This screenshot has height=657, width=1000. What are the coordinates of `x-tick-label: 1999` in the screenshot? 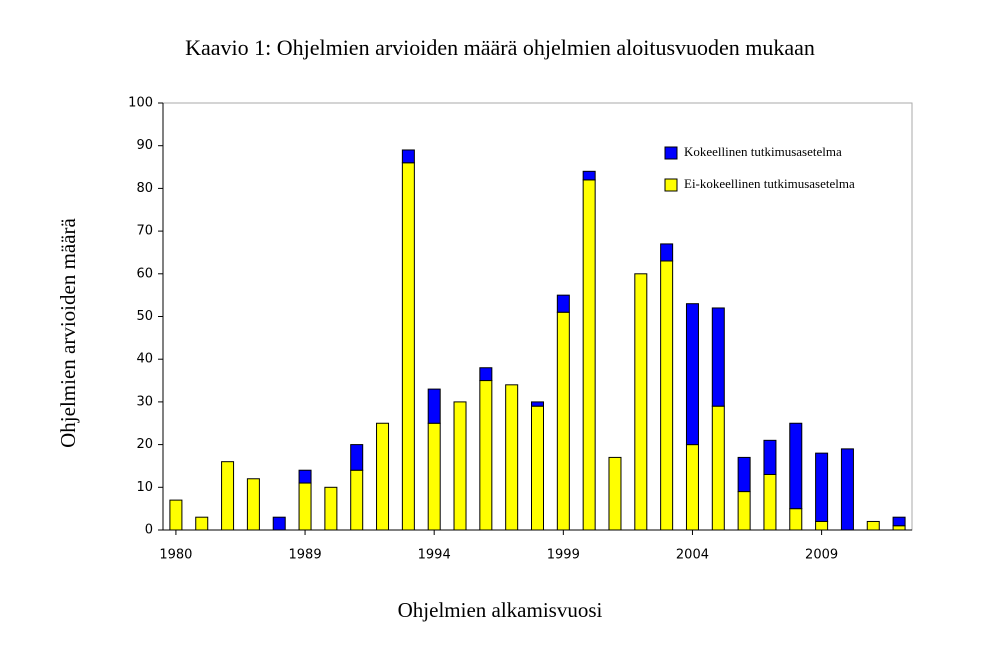 It's located at (563, 555).